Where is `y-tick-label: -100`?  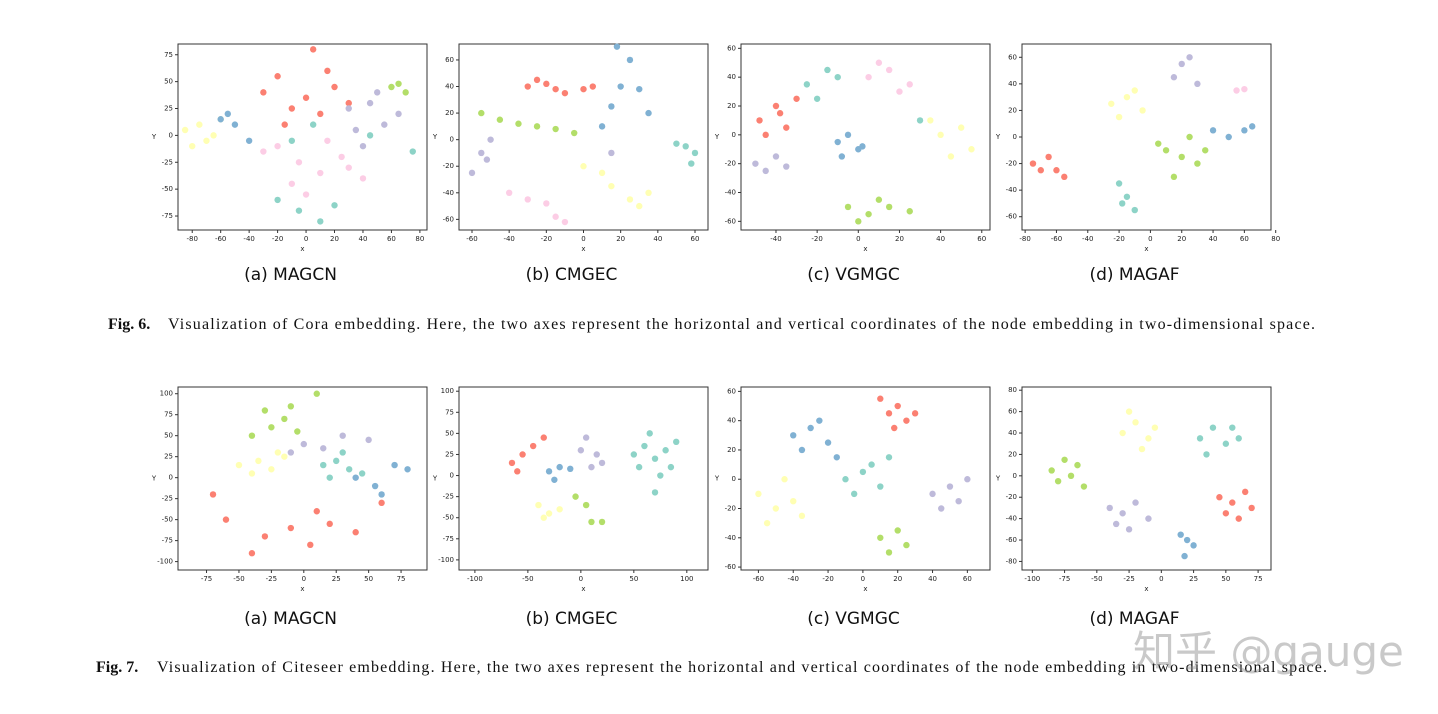 y-tick-label: -100 is located at coordinates (165, 562).